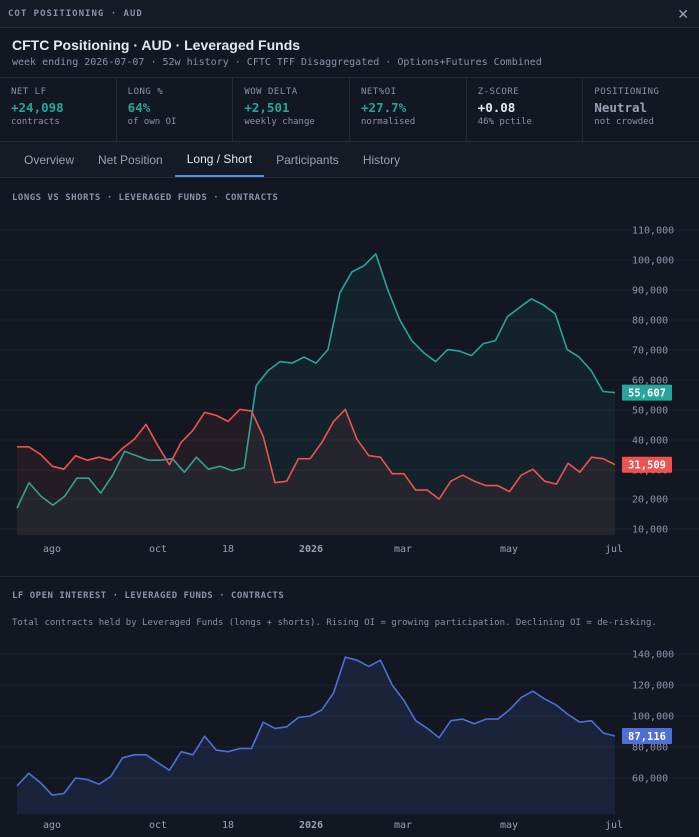 The width and height of the screenshot is (699, 837). Describe the element at coordinates (525, 109) in the screenshot. I see `stat-z-score: Z-SCORE +0.08 46% pctile` at that location.